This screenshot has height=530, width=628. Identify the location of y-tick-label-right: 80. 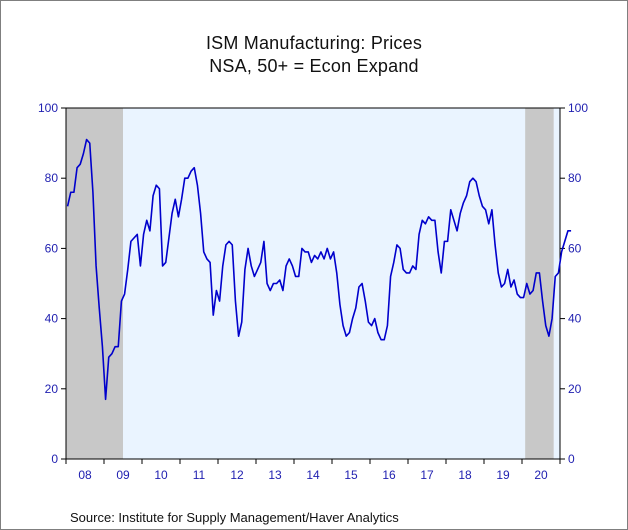
(575, 178).